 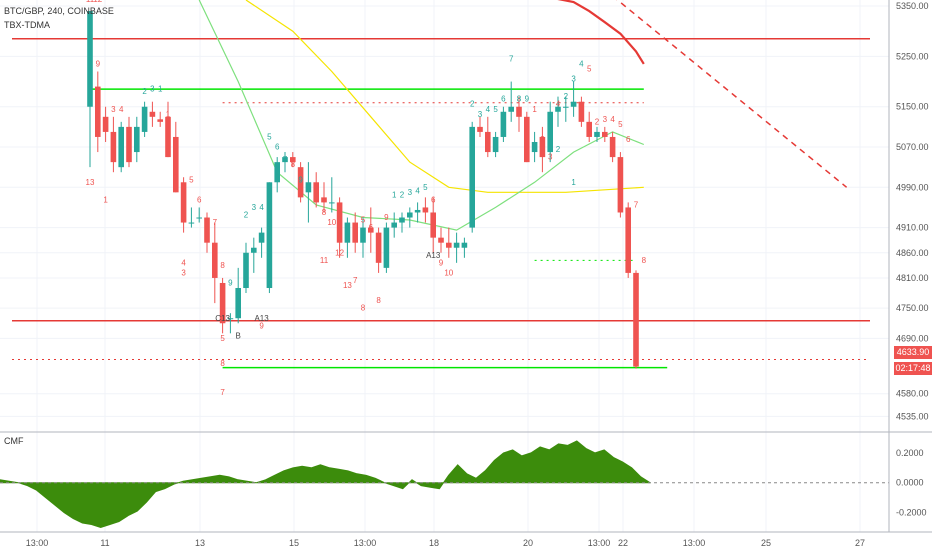 I want to click on price-tick-label: 4990.00, so click(x=912, y=187).